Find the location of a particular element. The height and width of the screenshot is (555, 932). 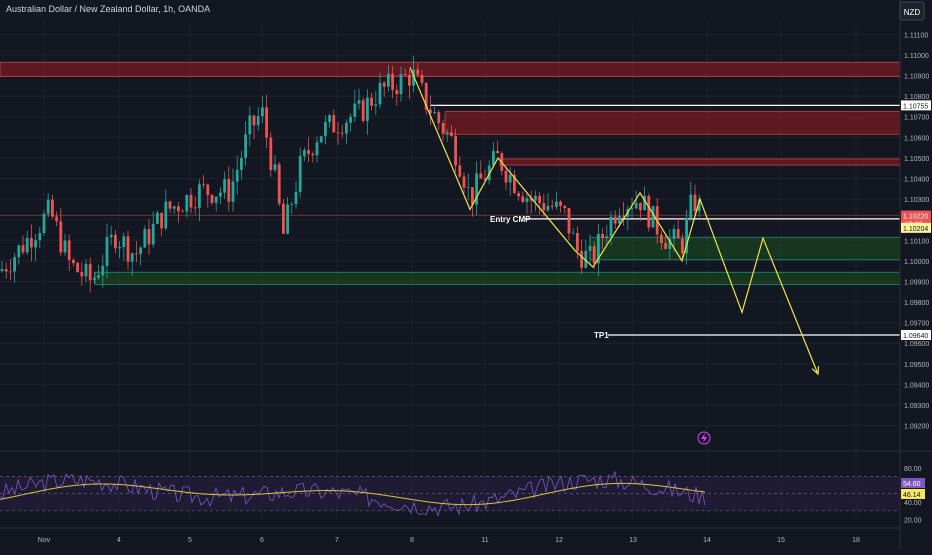

y-tick-label: 1.10300 is located at coordinates (916, 200).